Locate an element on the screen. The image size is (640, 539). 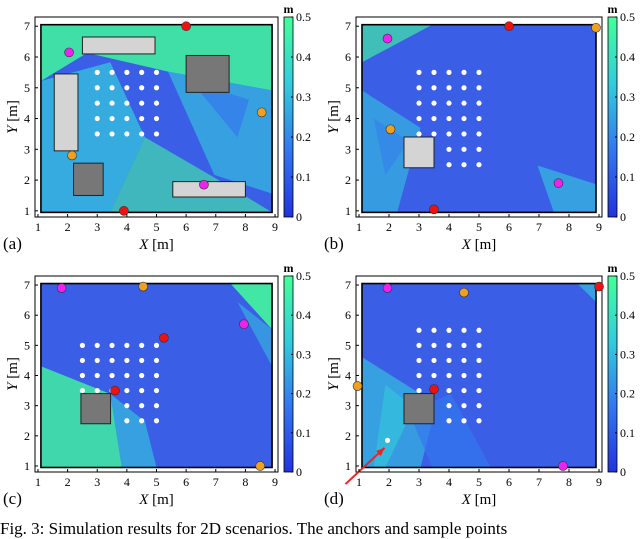
arrow-head is located at coordinates (380, 452).